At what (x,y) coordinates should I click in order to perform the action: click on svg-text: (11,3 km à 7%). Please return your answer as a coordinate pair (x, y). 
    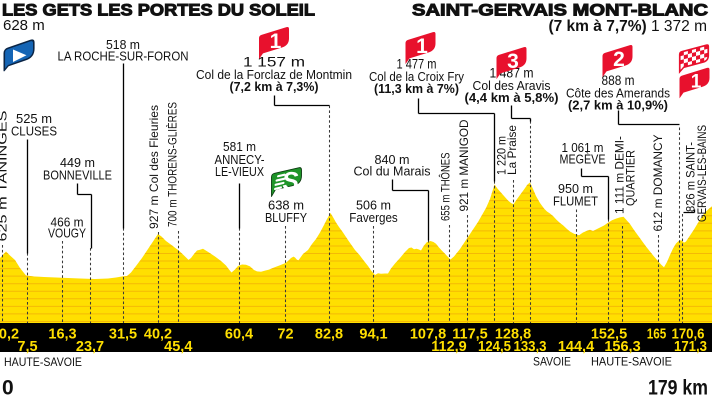
    Looking at the image, I should click on (416, 88).